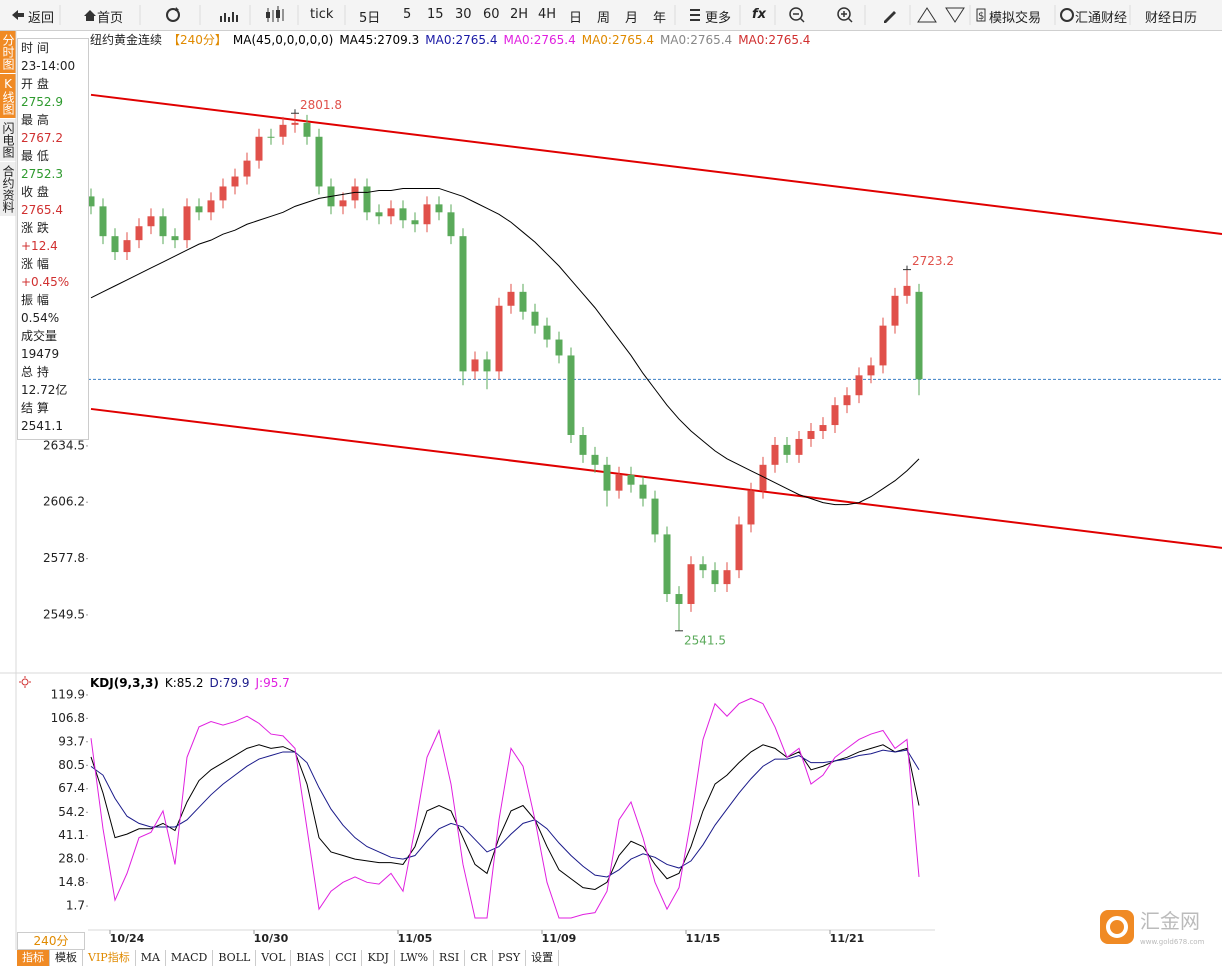  I want to click on info-value: 2767.2, so click(42, 138).